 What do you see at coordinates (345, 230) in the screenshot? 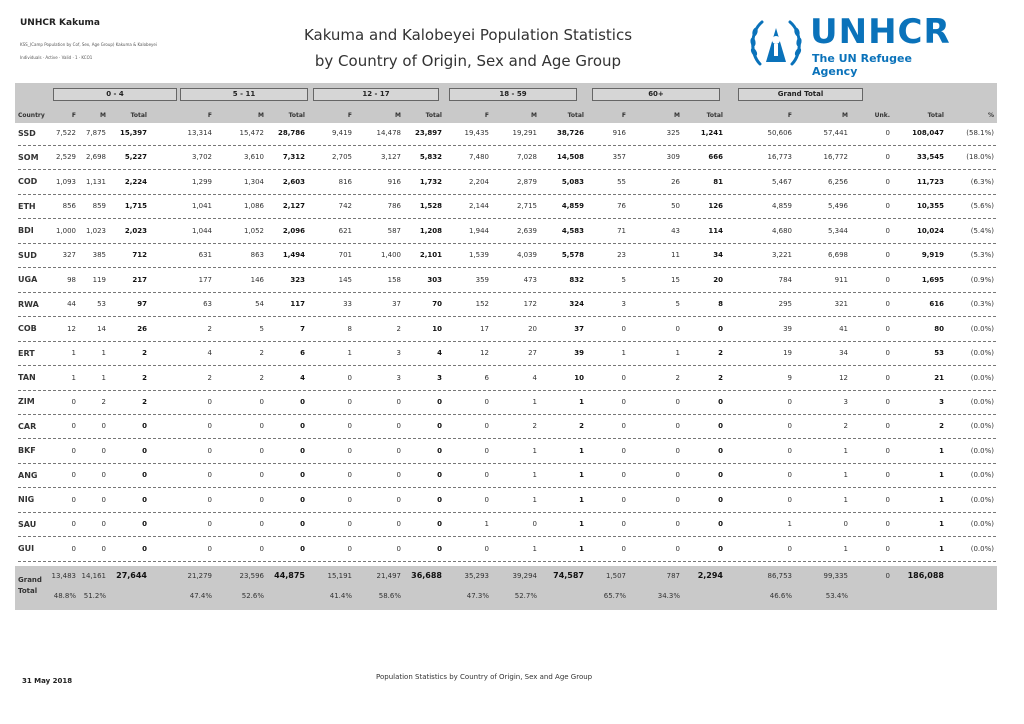
I see `female-count: 621` at bounding box center [345, 230].